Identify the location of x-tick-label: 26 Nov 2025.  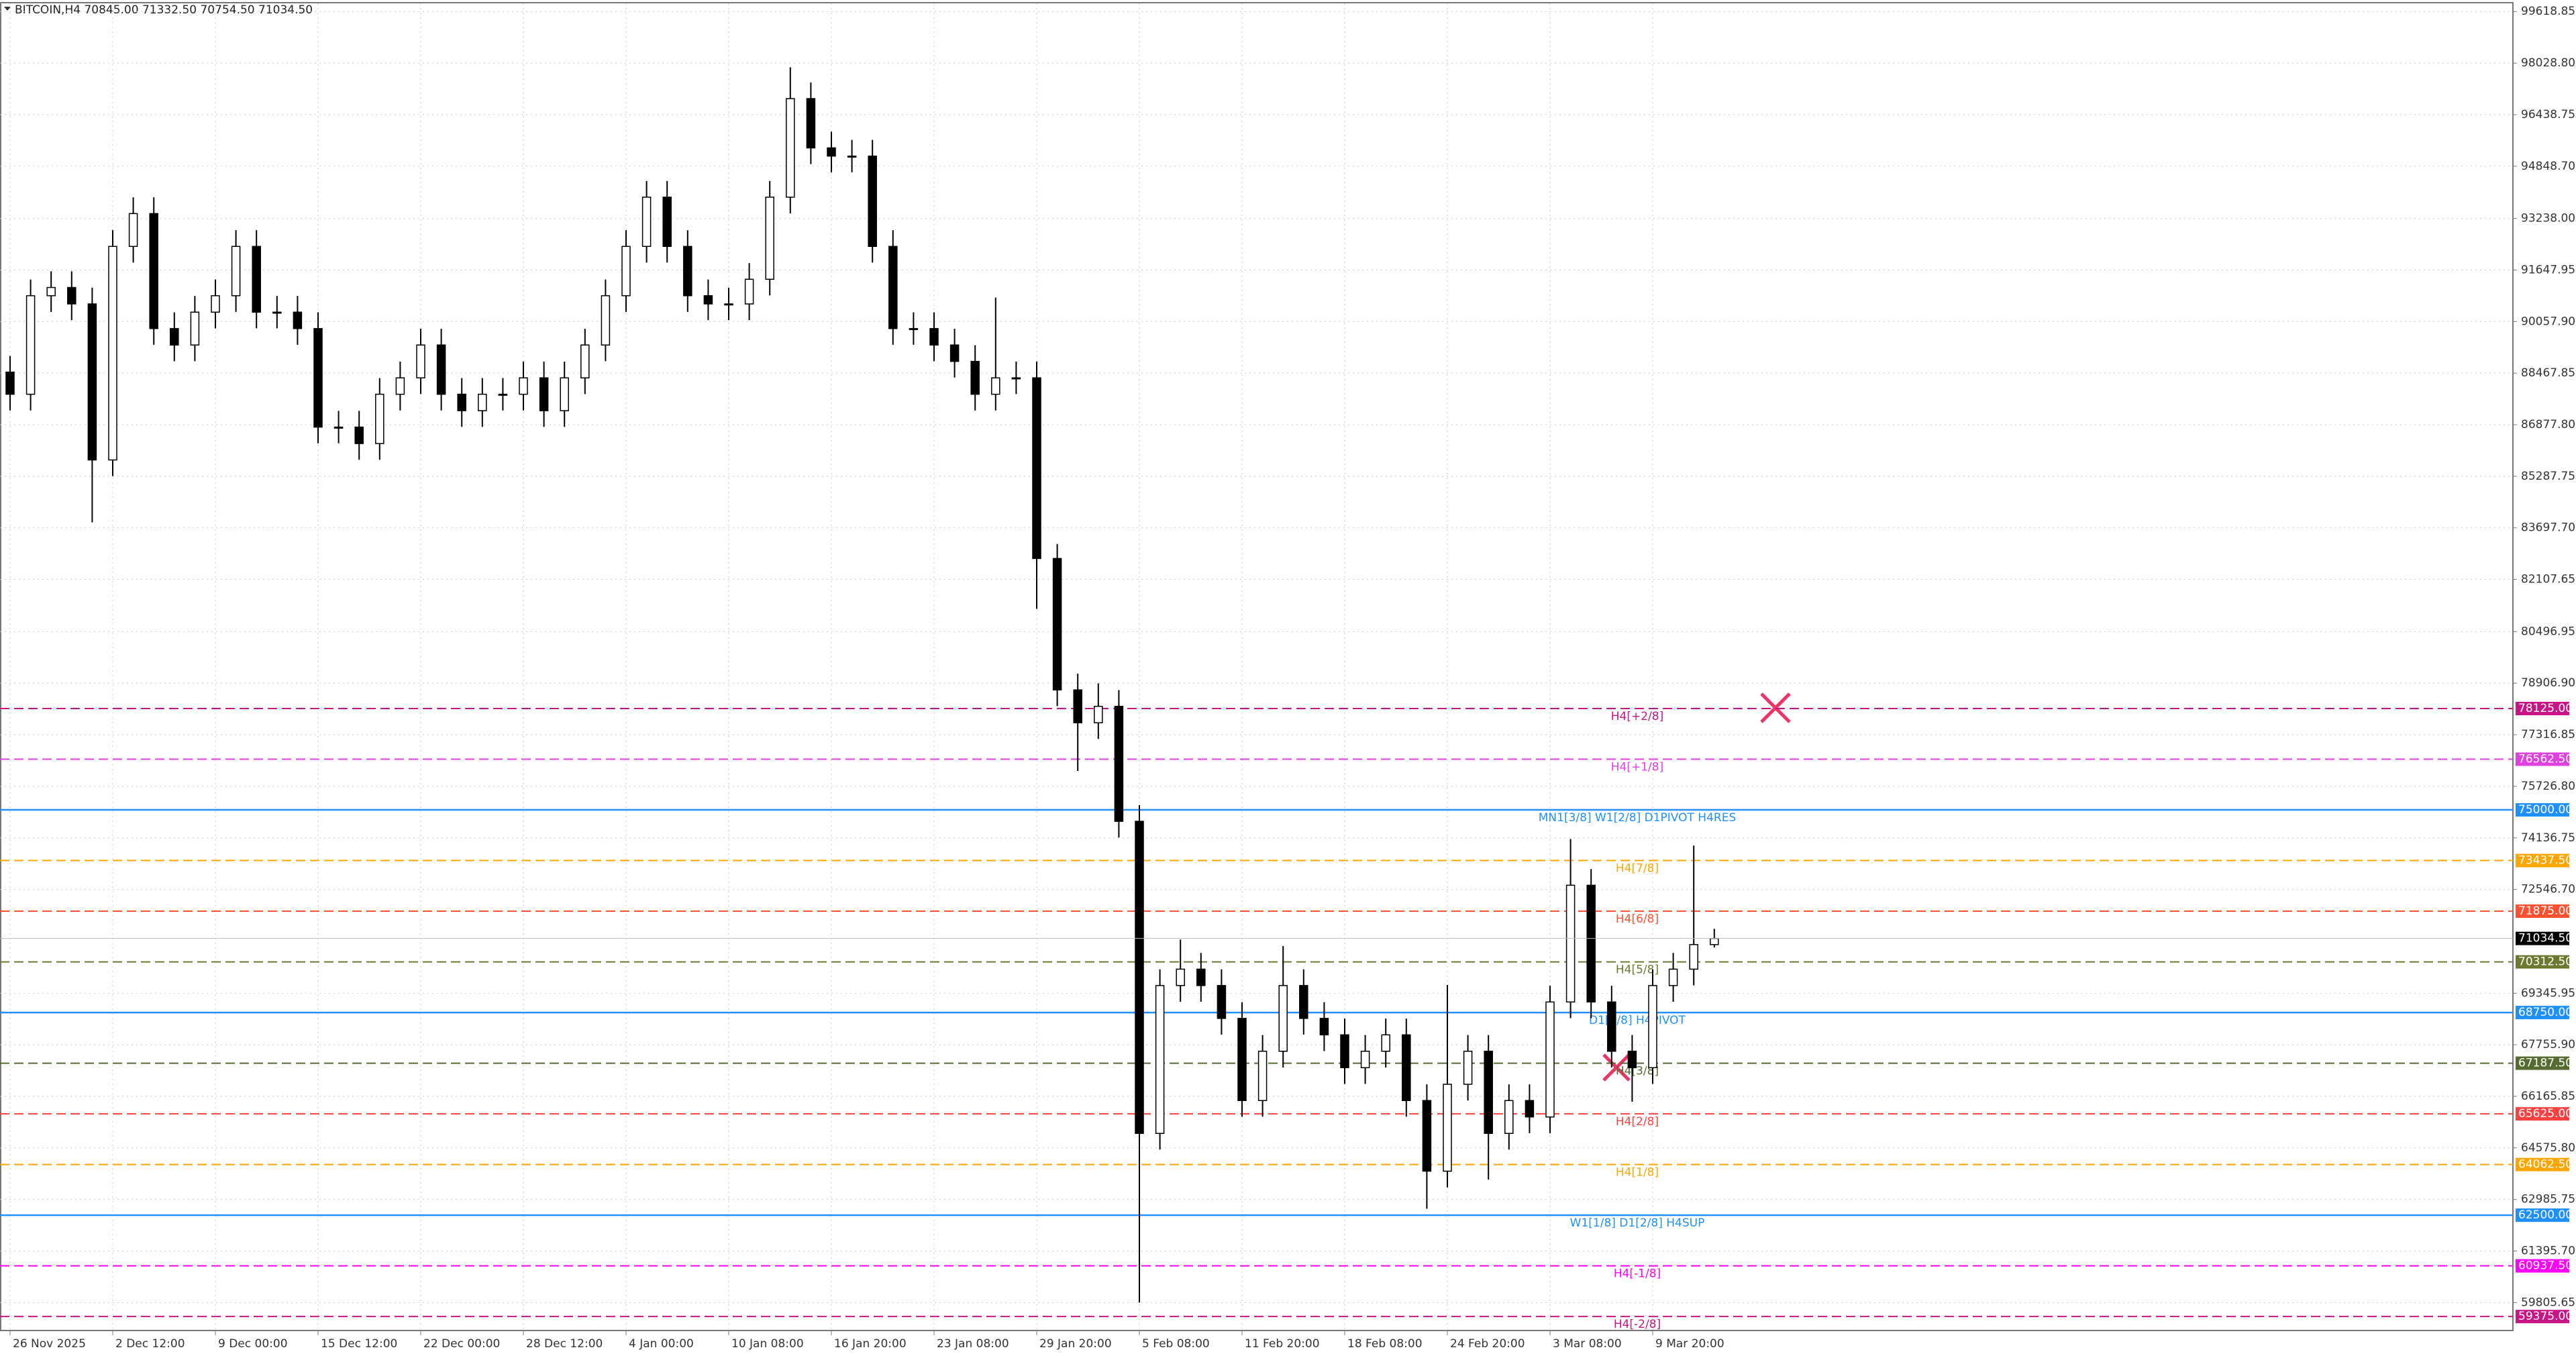
(49, 1344).